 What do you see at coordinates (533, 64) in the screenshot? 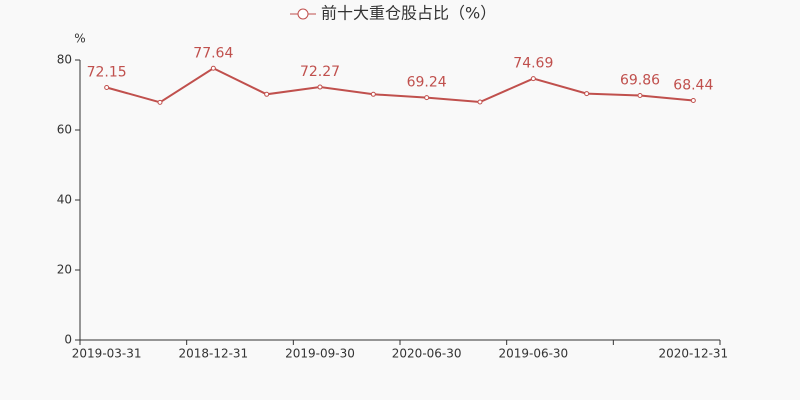
I see `value-label: 74.69` at bounding box center [533, 64].